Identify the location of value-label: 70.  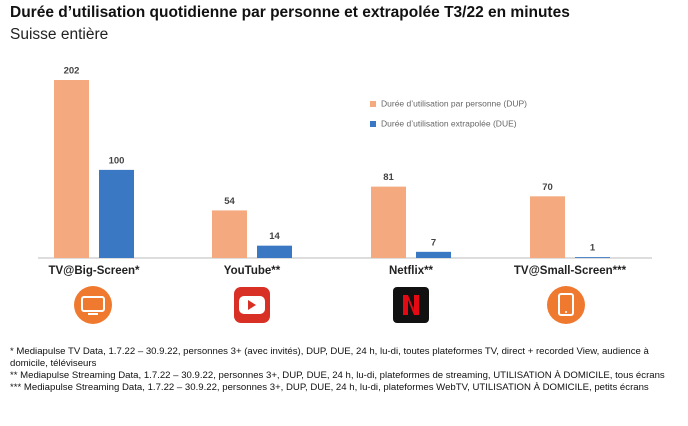
(547, 187).